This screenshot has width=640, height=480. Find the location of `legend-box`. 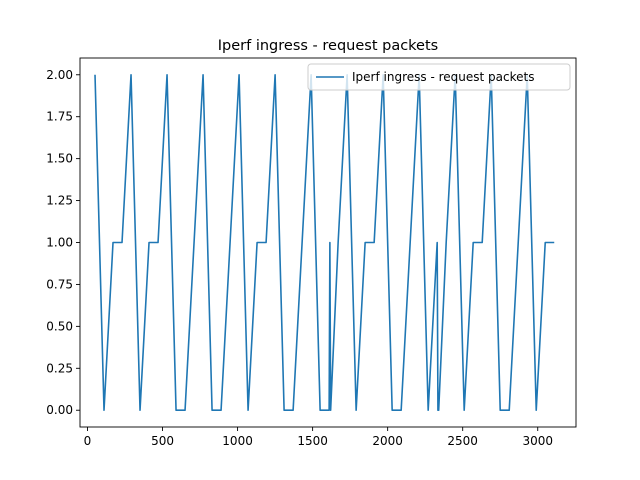

legend-box is located at coordinates (439, 77).